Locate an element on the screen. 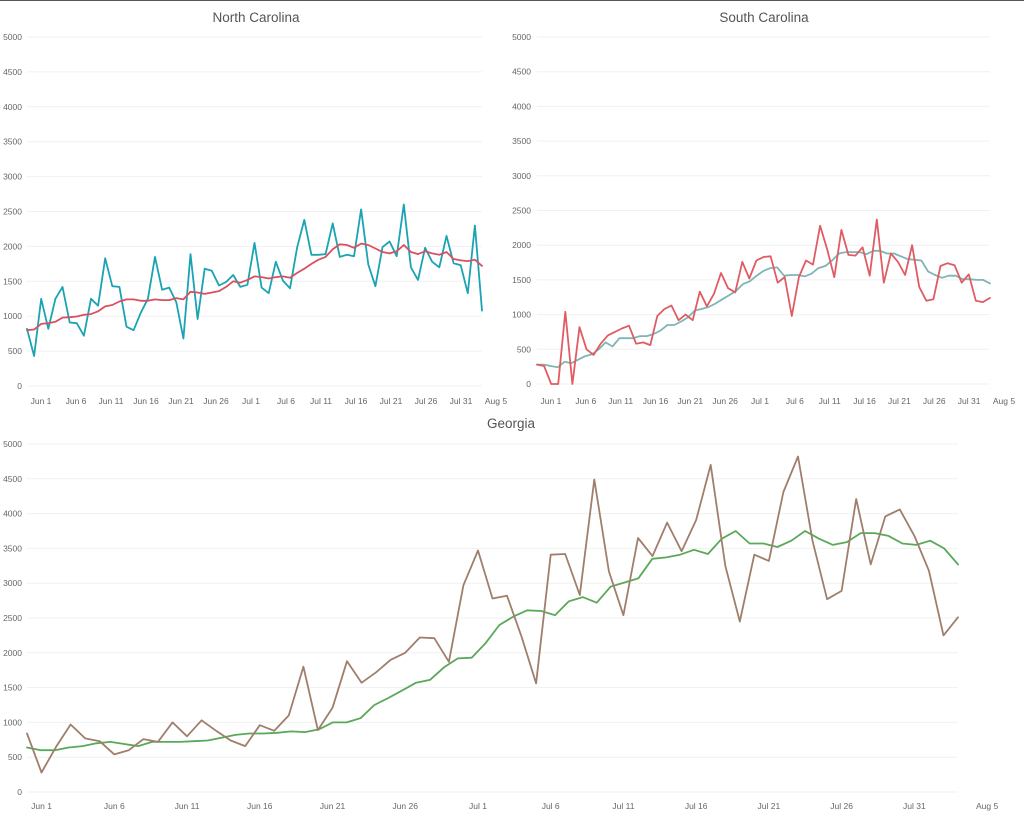  chart-title: Georgia is located at coordinates (511, 423).